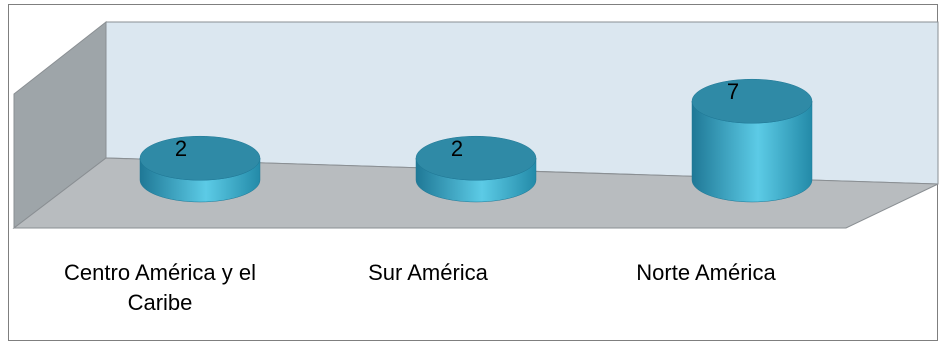  I want to click on category-label-norte-america: Norte América, so click(706, 272).